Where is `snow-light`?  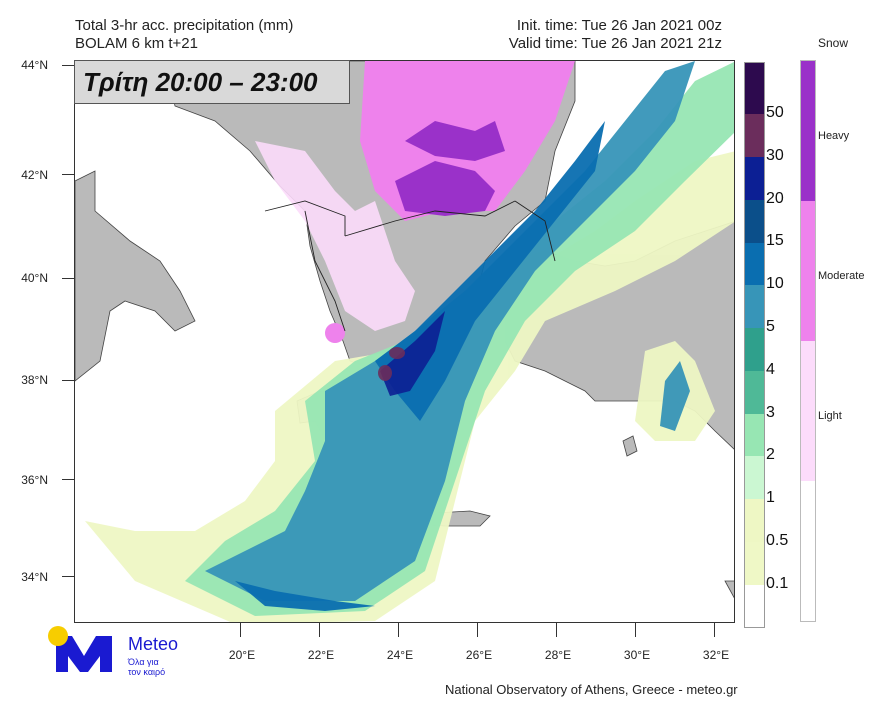
snow-light is located at coordinates (335, 236).